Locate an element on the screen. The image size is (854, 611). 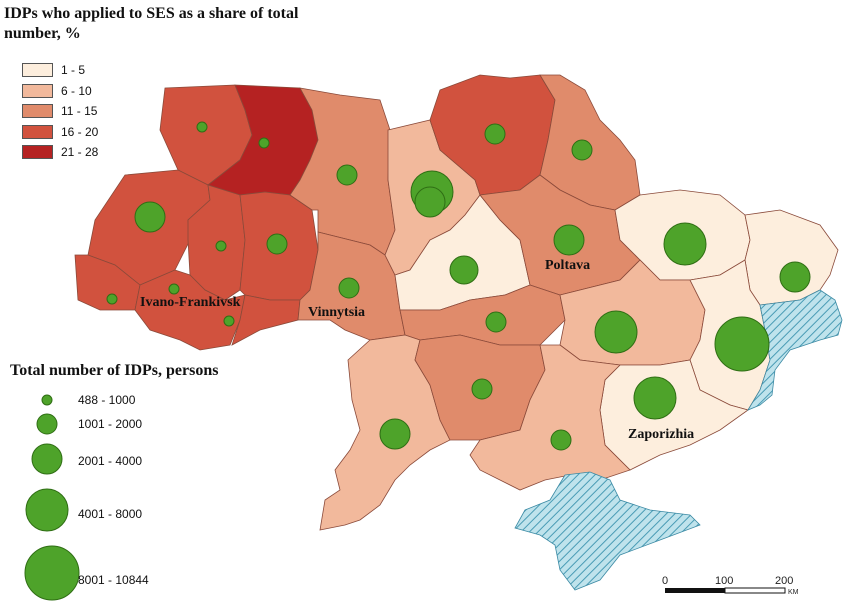
share-legend-row: 1 - 5 is located at coordinates (60, 70).